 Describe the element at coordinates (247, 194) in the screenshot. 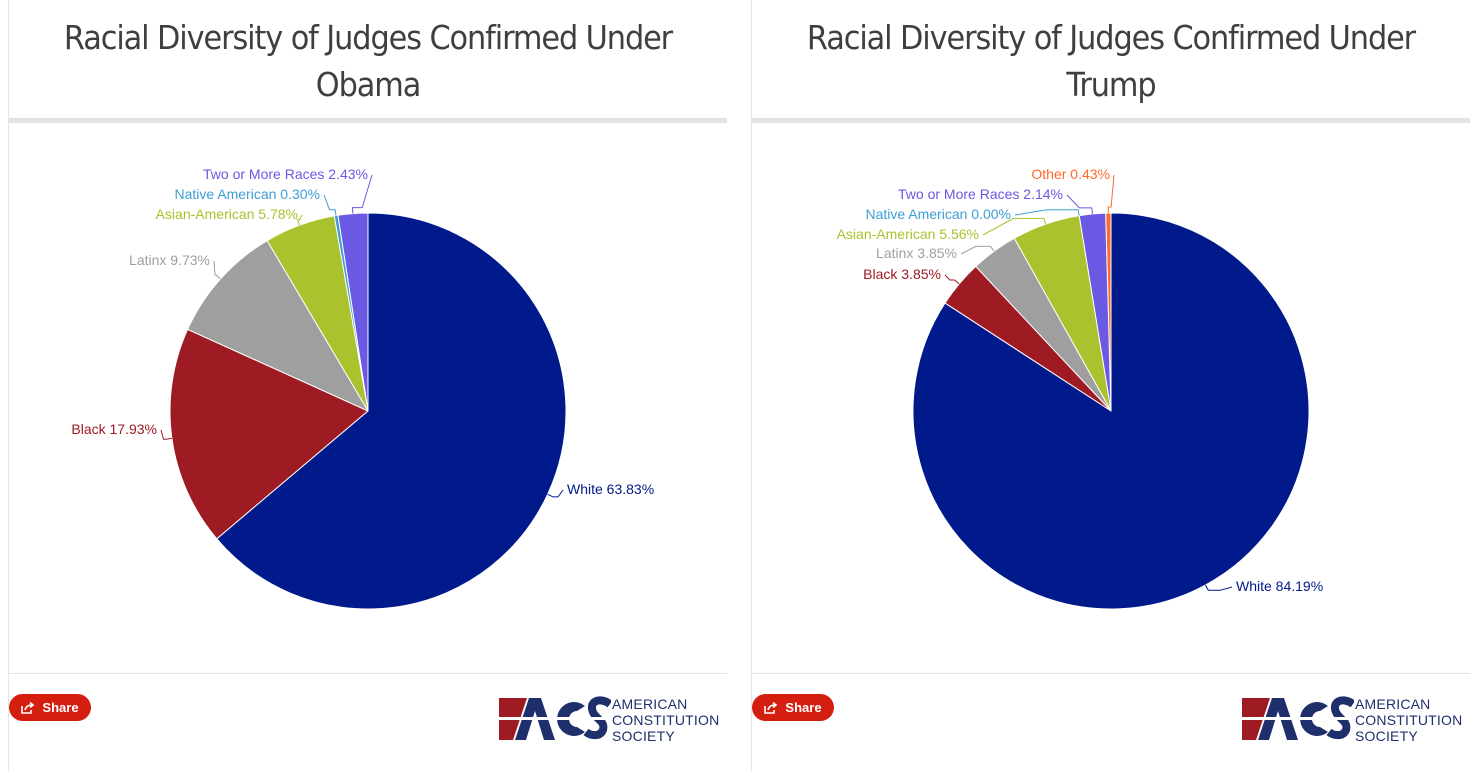

I see `data-label-native-american: Native American 0.30%` at that location.